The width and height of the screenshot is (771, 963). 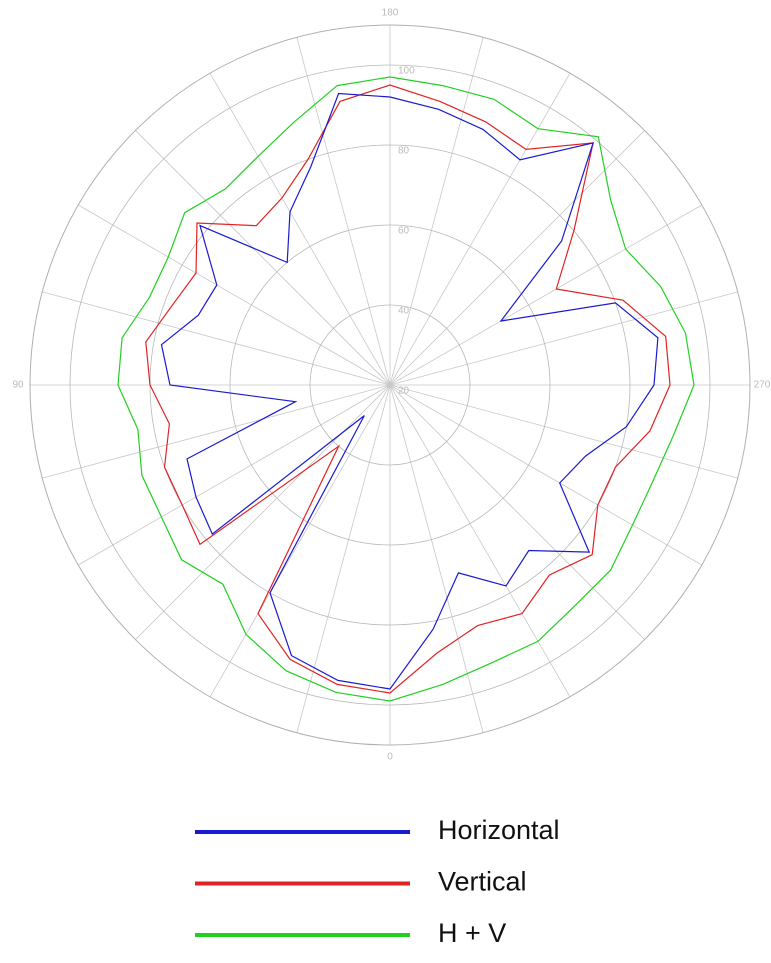 I want to click on r-tick-label: 20, so click(x=404, y=391).